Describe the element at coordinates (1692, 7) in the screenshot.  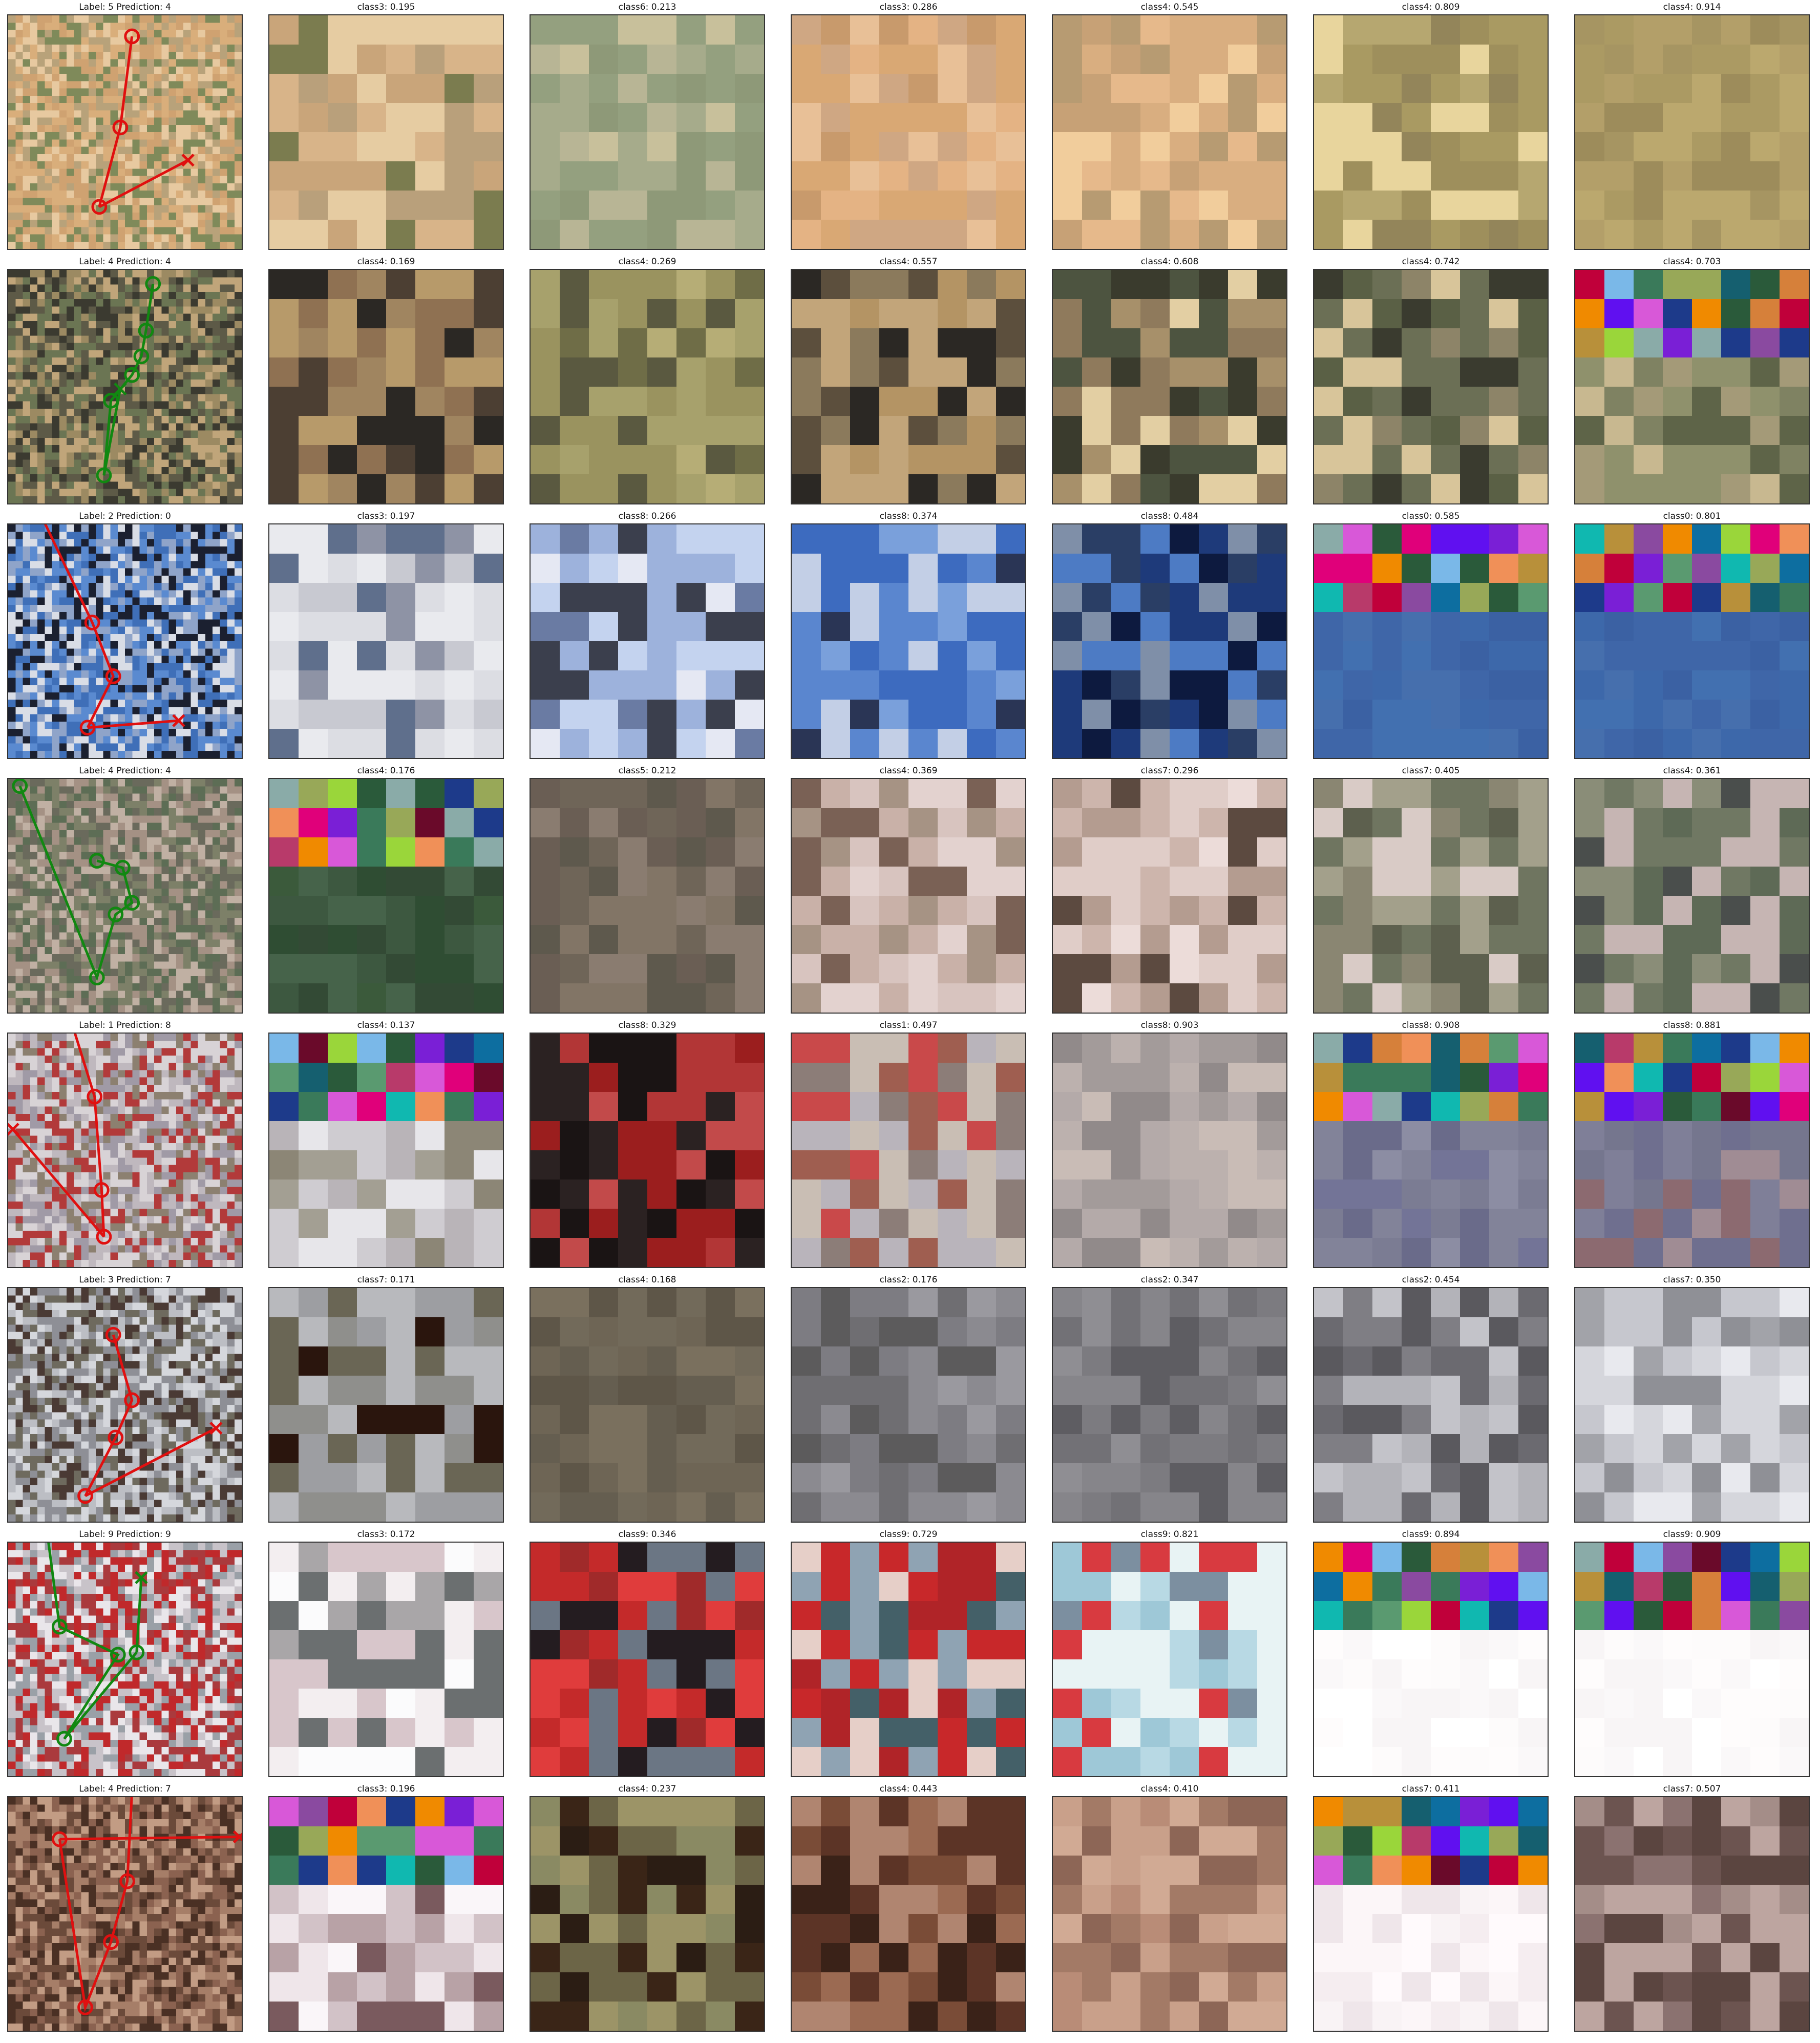
I see `glimpse-class-score-title: class4: 0.914` at that location.